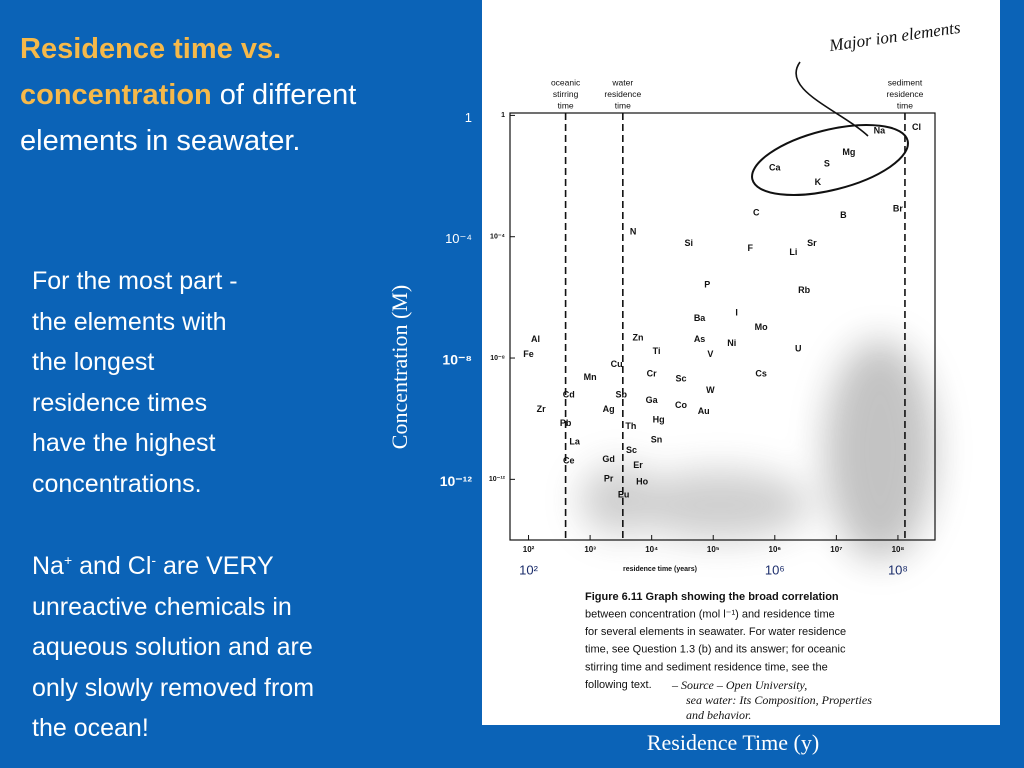  Describe the element at coordinates (756, 212) in the screenshot. I see `element-point: C` at that location.